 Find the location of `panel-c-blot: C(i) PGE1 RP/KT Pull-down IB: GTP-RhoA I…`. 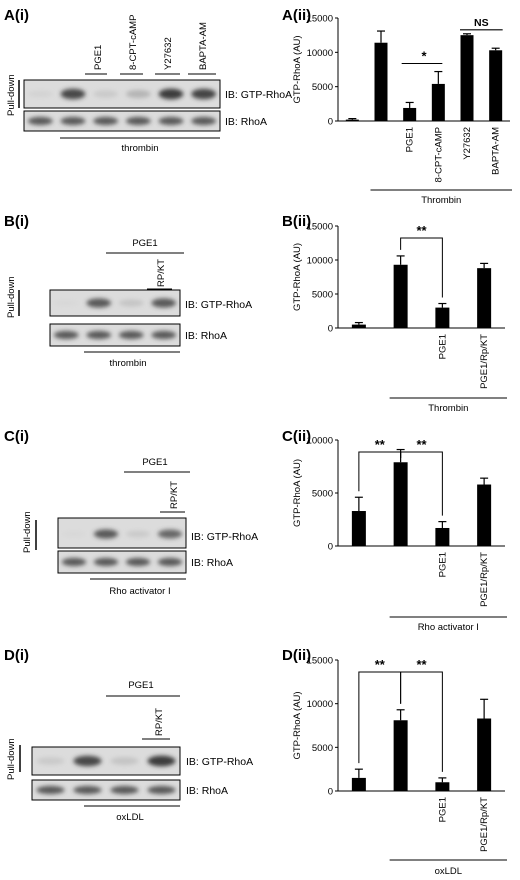

panel-c-blot: C(i) PGE1 RP/KT Pull-down IB: GTP-RhoA I… is located at coordinates (131, 512).